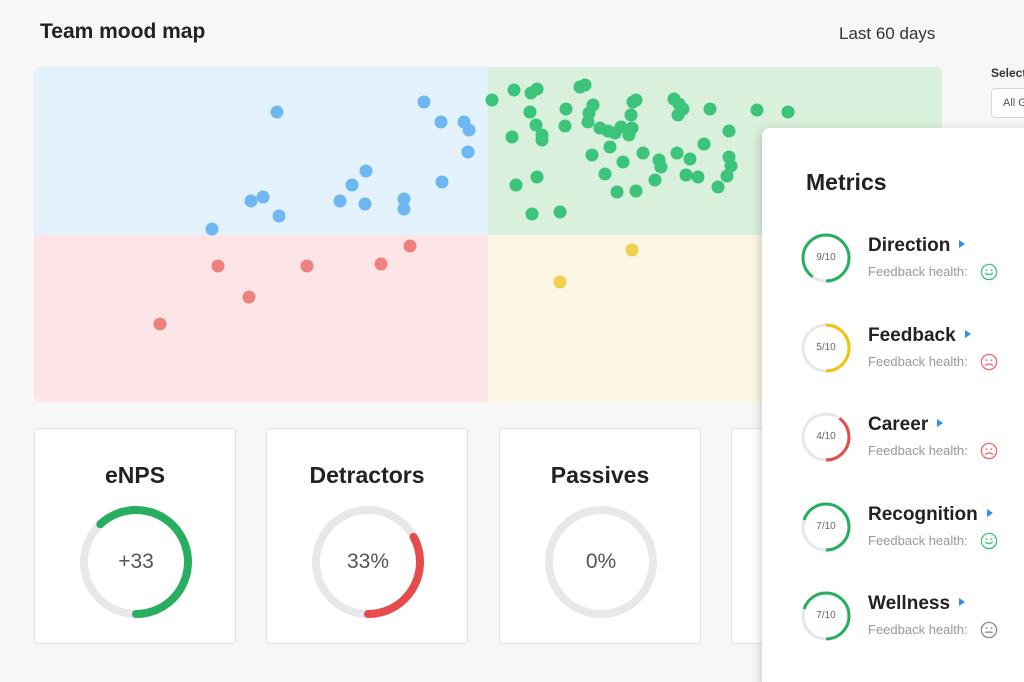 This screenshot has height=682, width=1024. I want to click on happy-face-icon, so click(989, 272).